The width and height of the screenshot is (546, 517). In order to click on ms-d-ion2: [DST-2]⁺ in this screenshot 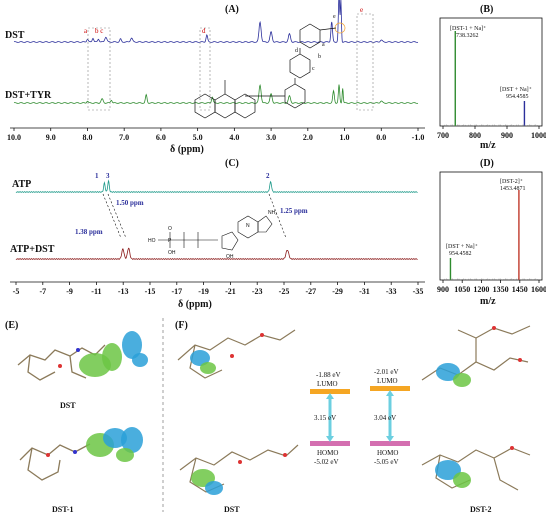, I will do `click(511, 181)`.